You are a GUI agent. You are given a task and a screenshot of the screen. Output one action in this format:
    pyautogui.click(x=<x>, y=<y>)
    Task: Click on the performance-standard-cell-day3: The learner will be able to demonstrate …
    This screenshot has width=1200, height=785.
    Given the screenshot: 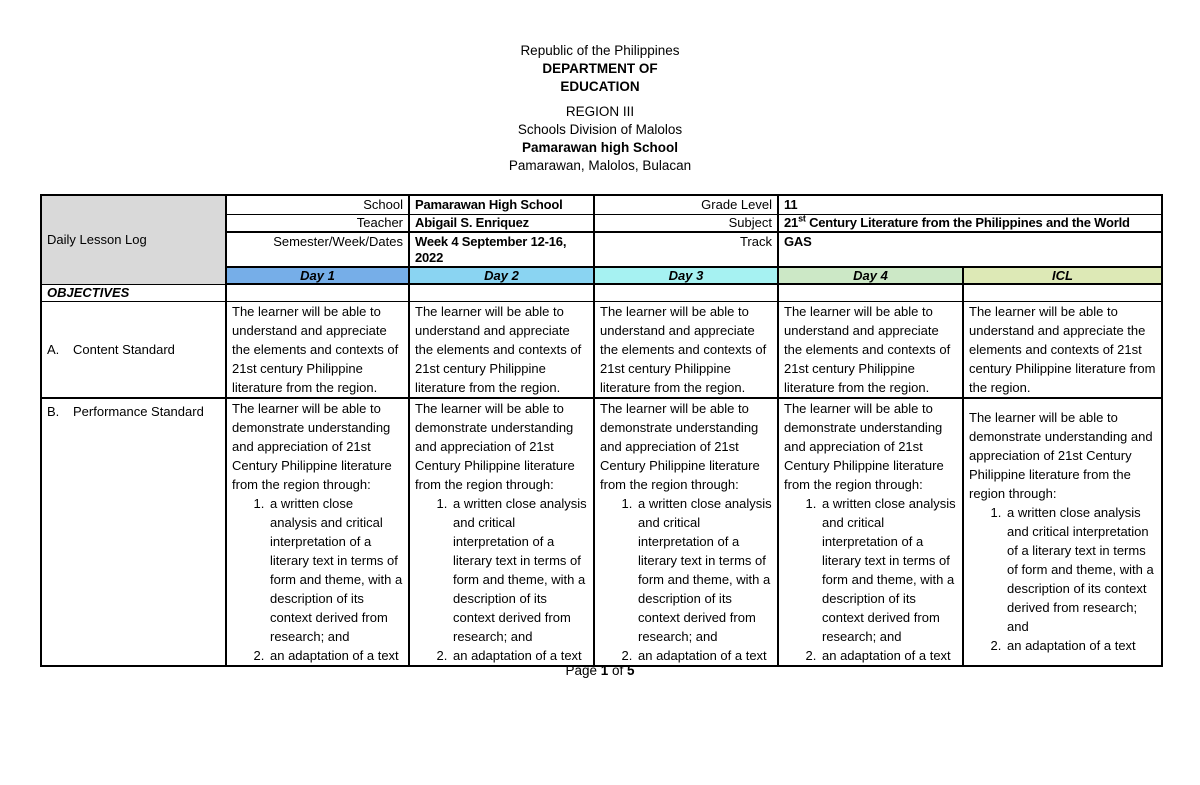 What is the action you would take?
    pyautogui.click(x=686, y=531)
    